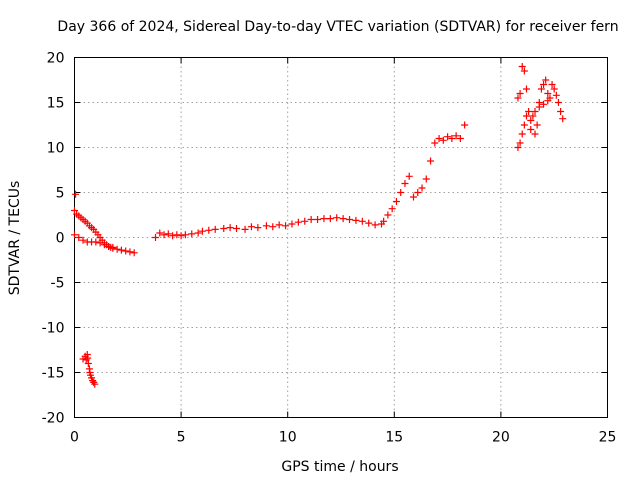 The width and height of the screenshot is (640, 480). I want to click on series-evening-high, so click(540, 100).